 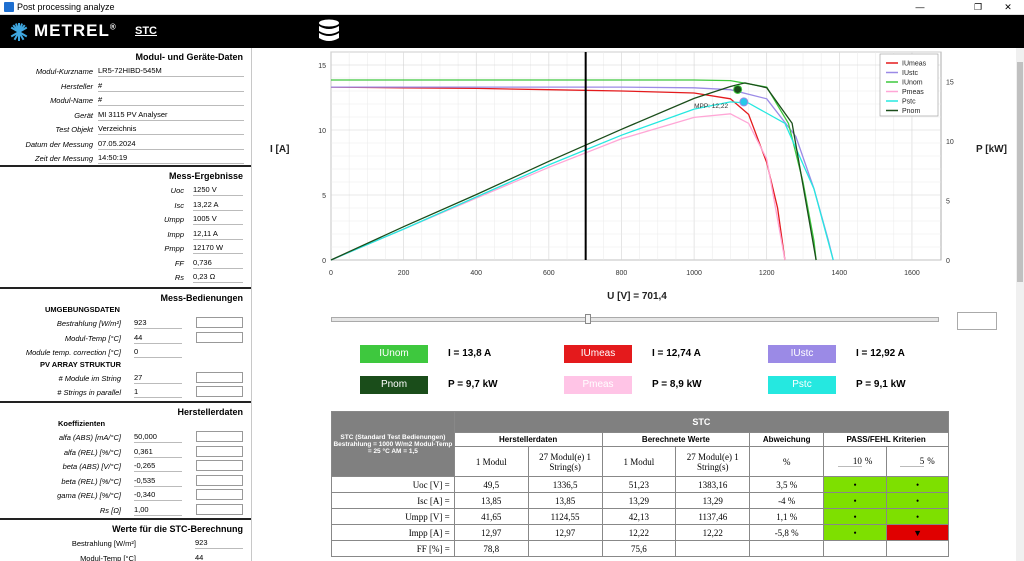 What do you see at coordinates (171, 86) in the screenshot?
I see `field-value: #` at bounding box center [171, 86].